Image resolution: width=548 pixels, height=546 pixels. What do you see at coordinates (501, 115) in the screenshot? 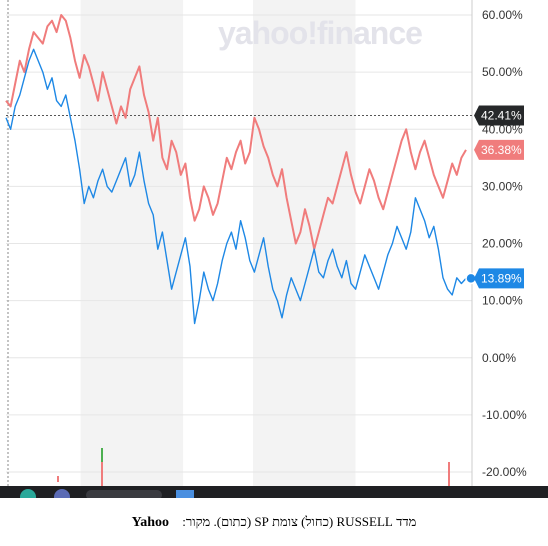
I see `reference-badge-text: 42.41%` at bounding box center [501, 115].